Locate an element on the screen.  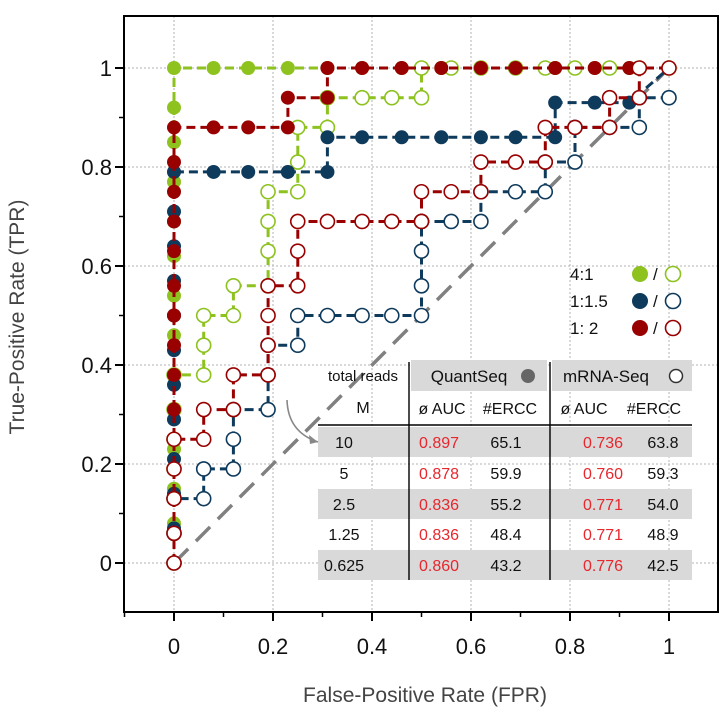
mrnaseq-open-marker is located at coordinates (676, 376).